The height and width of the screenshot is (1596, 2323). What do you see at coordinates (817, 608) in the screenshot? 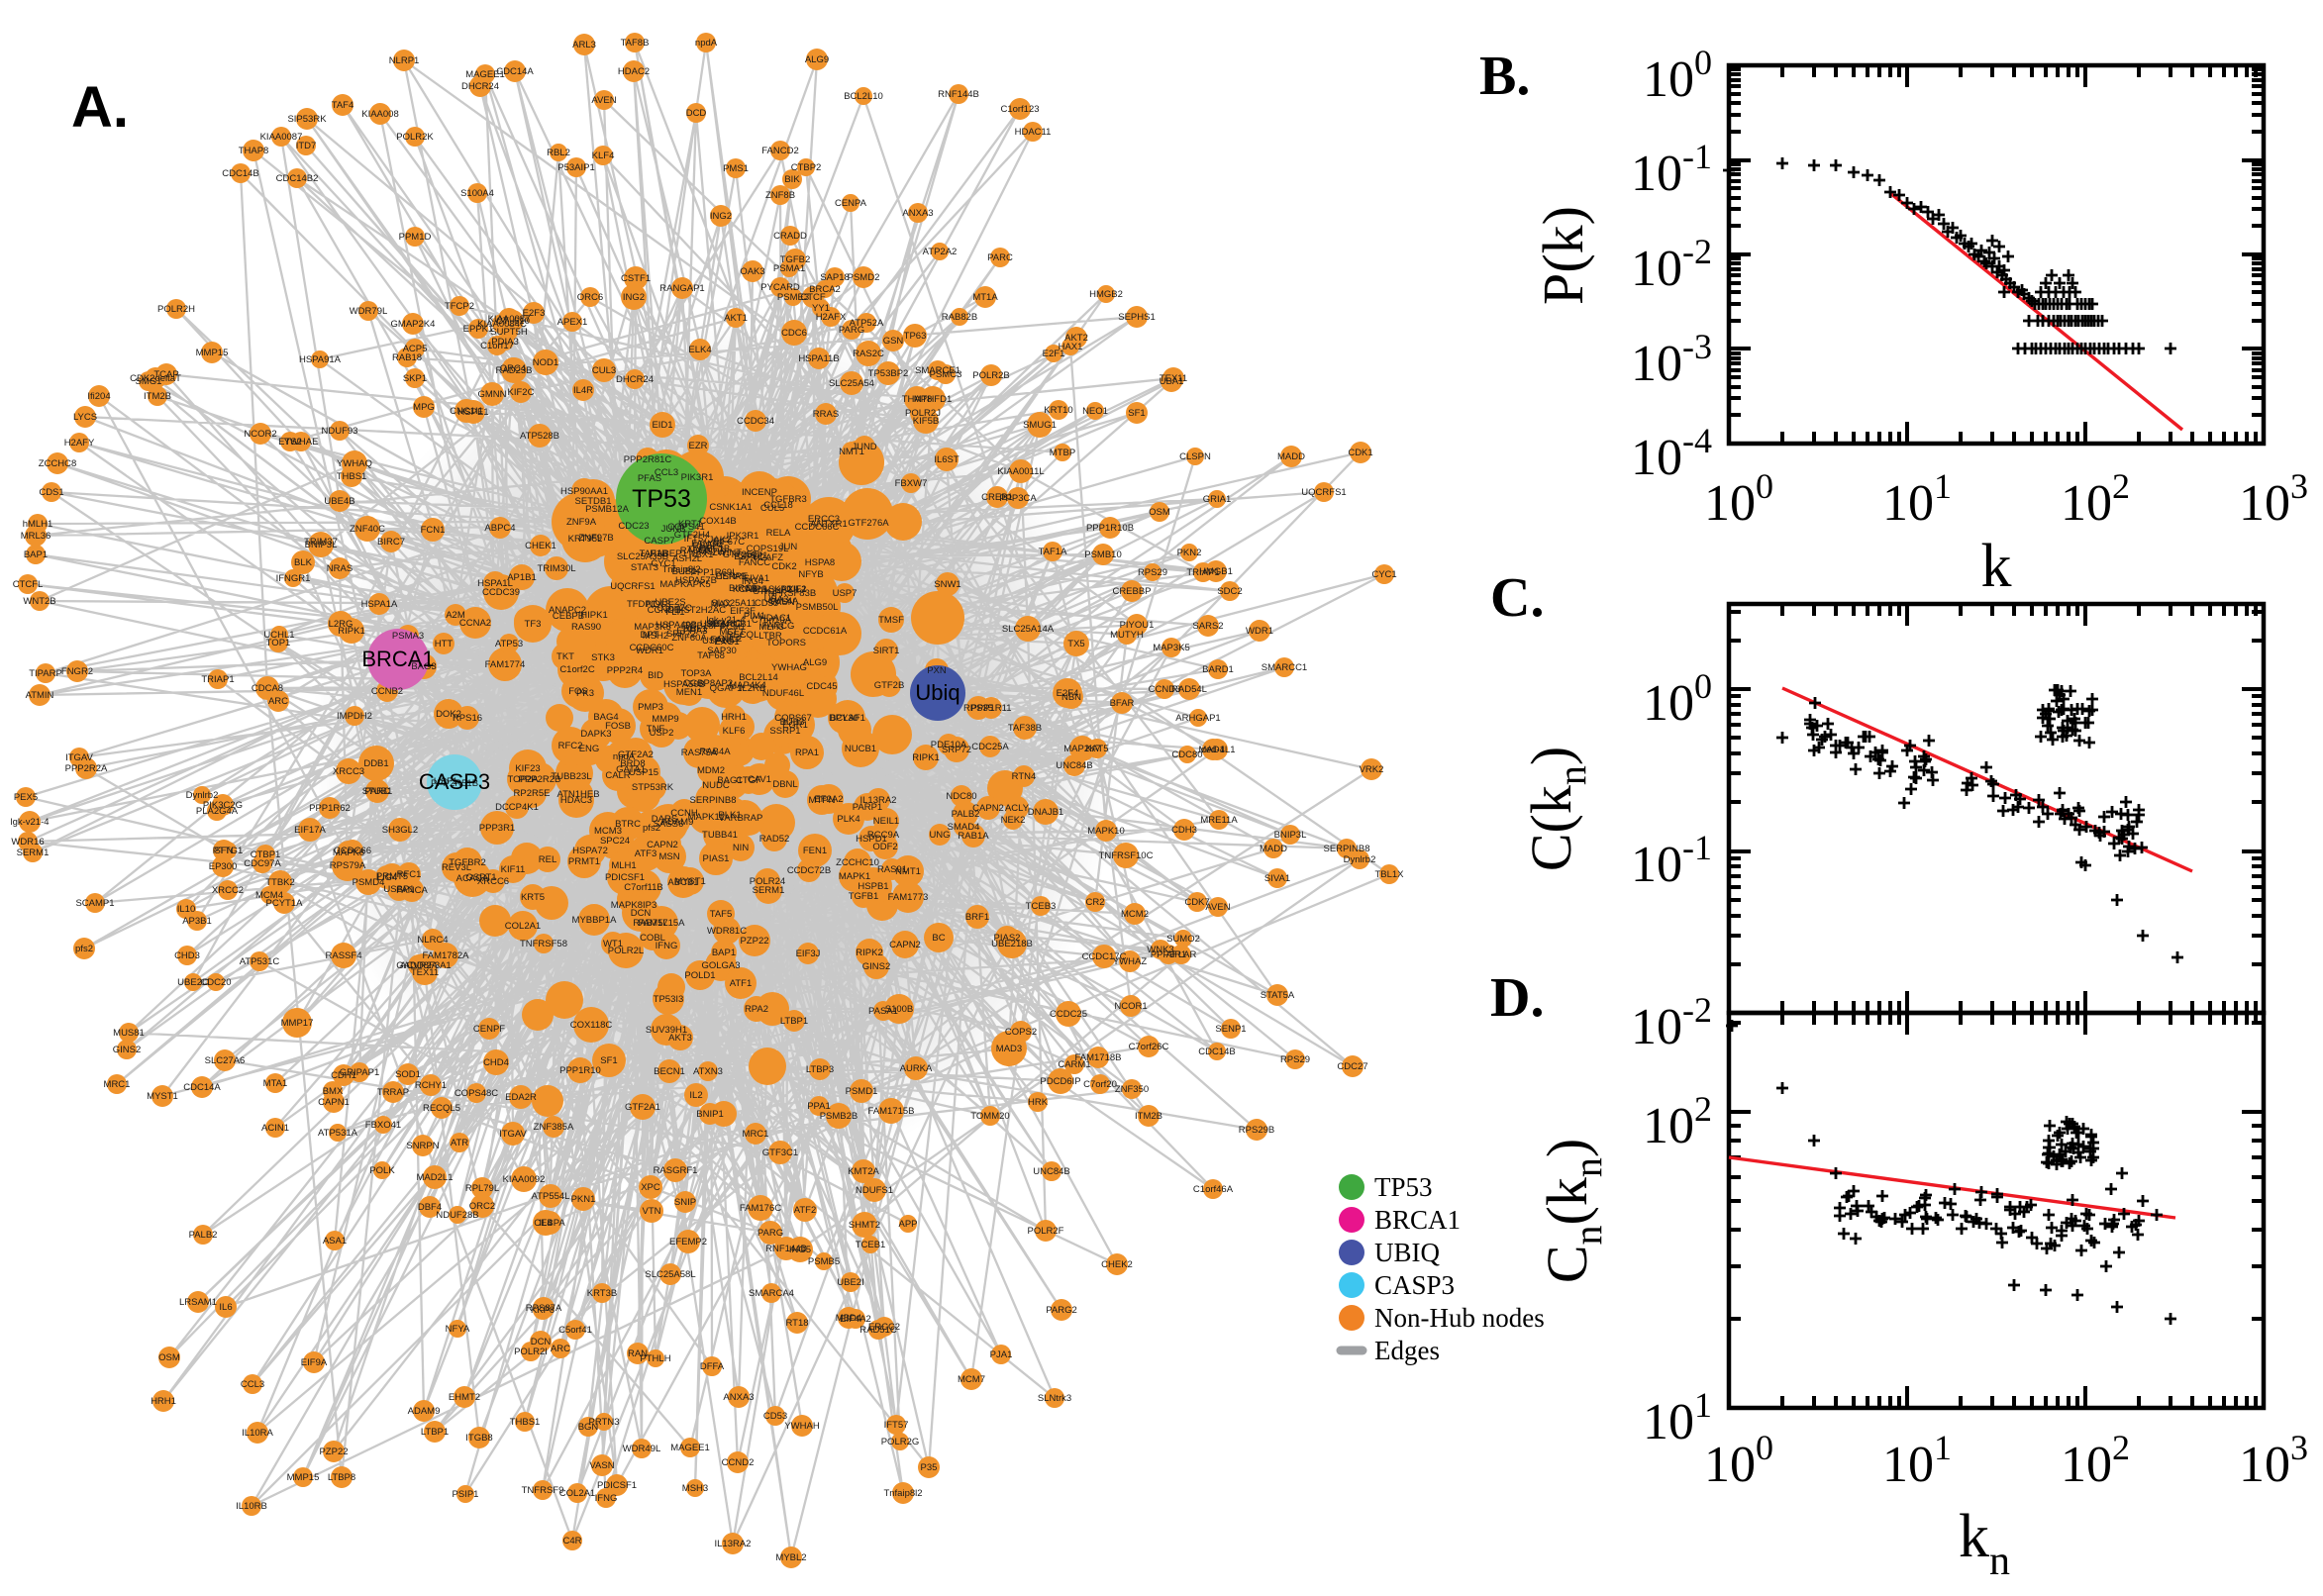
I see `svg-text: PSMB50L` at bounding box center [817, 608].